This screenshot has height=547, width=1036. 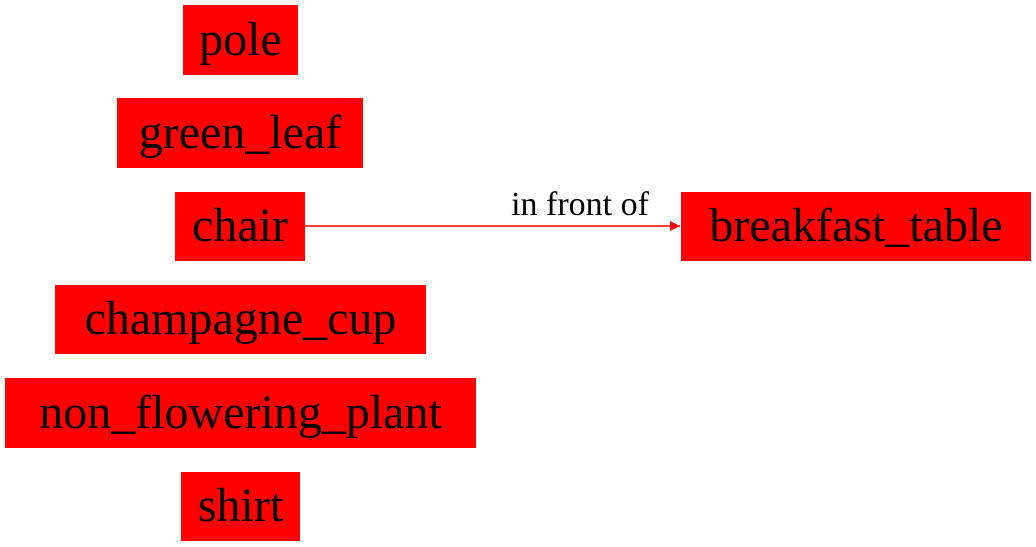 I want to click on node-non-flowering-plant: non_flowering_plant, so click(x=240, y=413).